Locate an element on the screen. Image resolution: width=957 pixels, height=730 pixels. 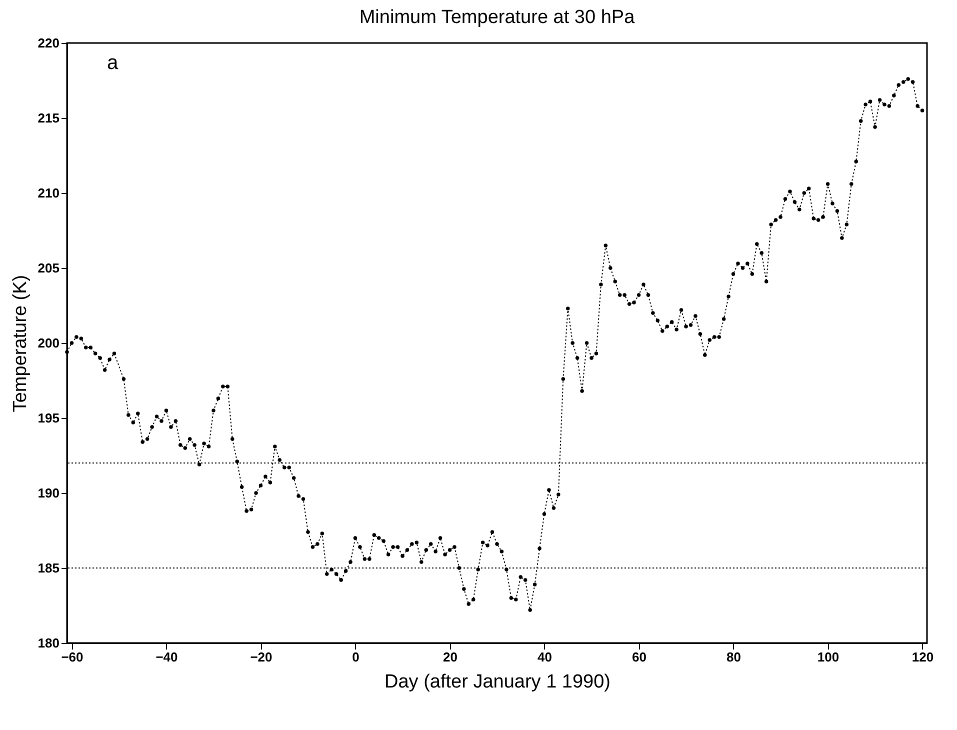
y-axis-title: Temperature (K) is located at coordinates (20, 343).